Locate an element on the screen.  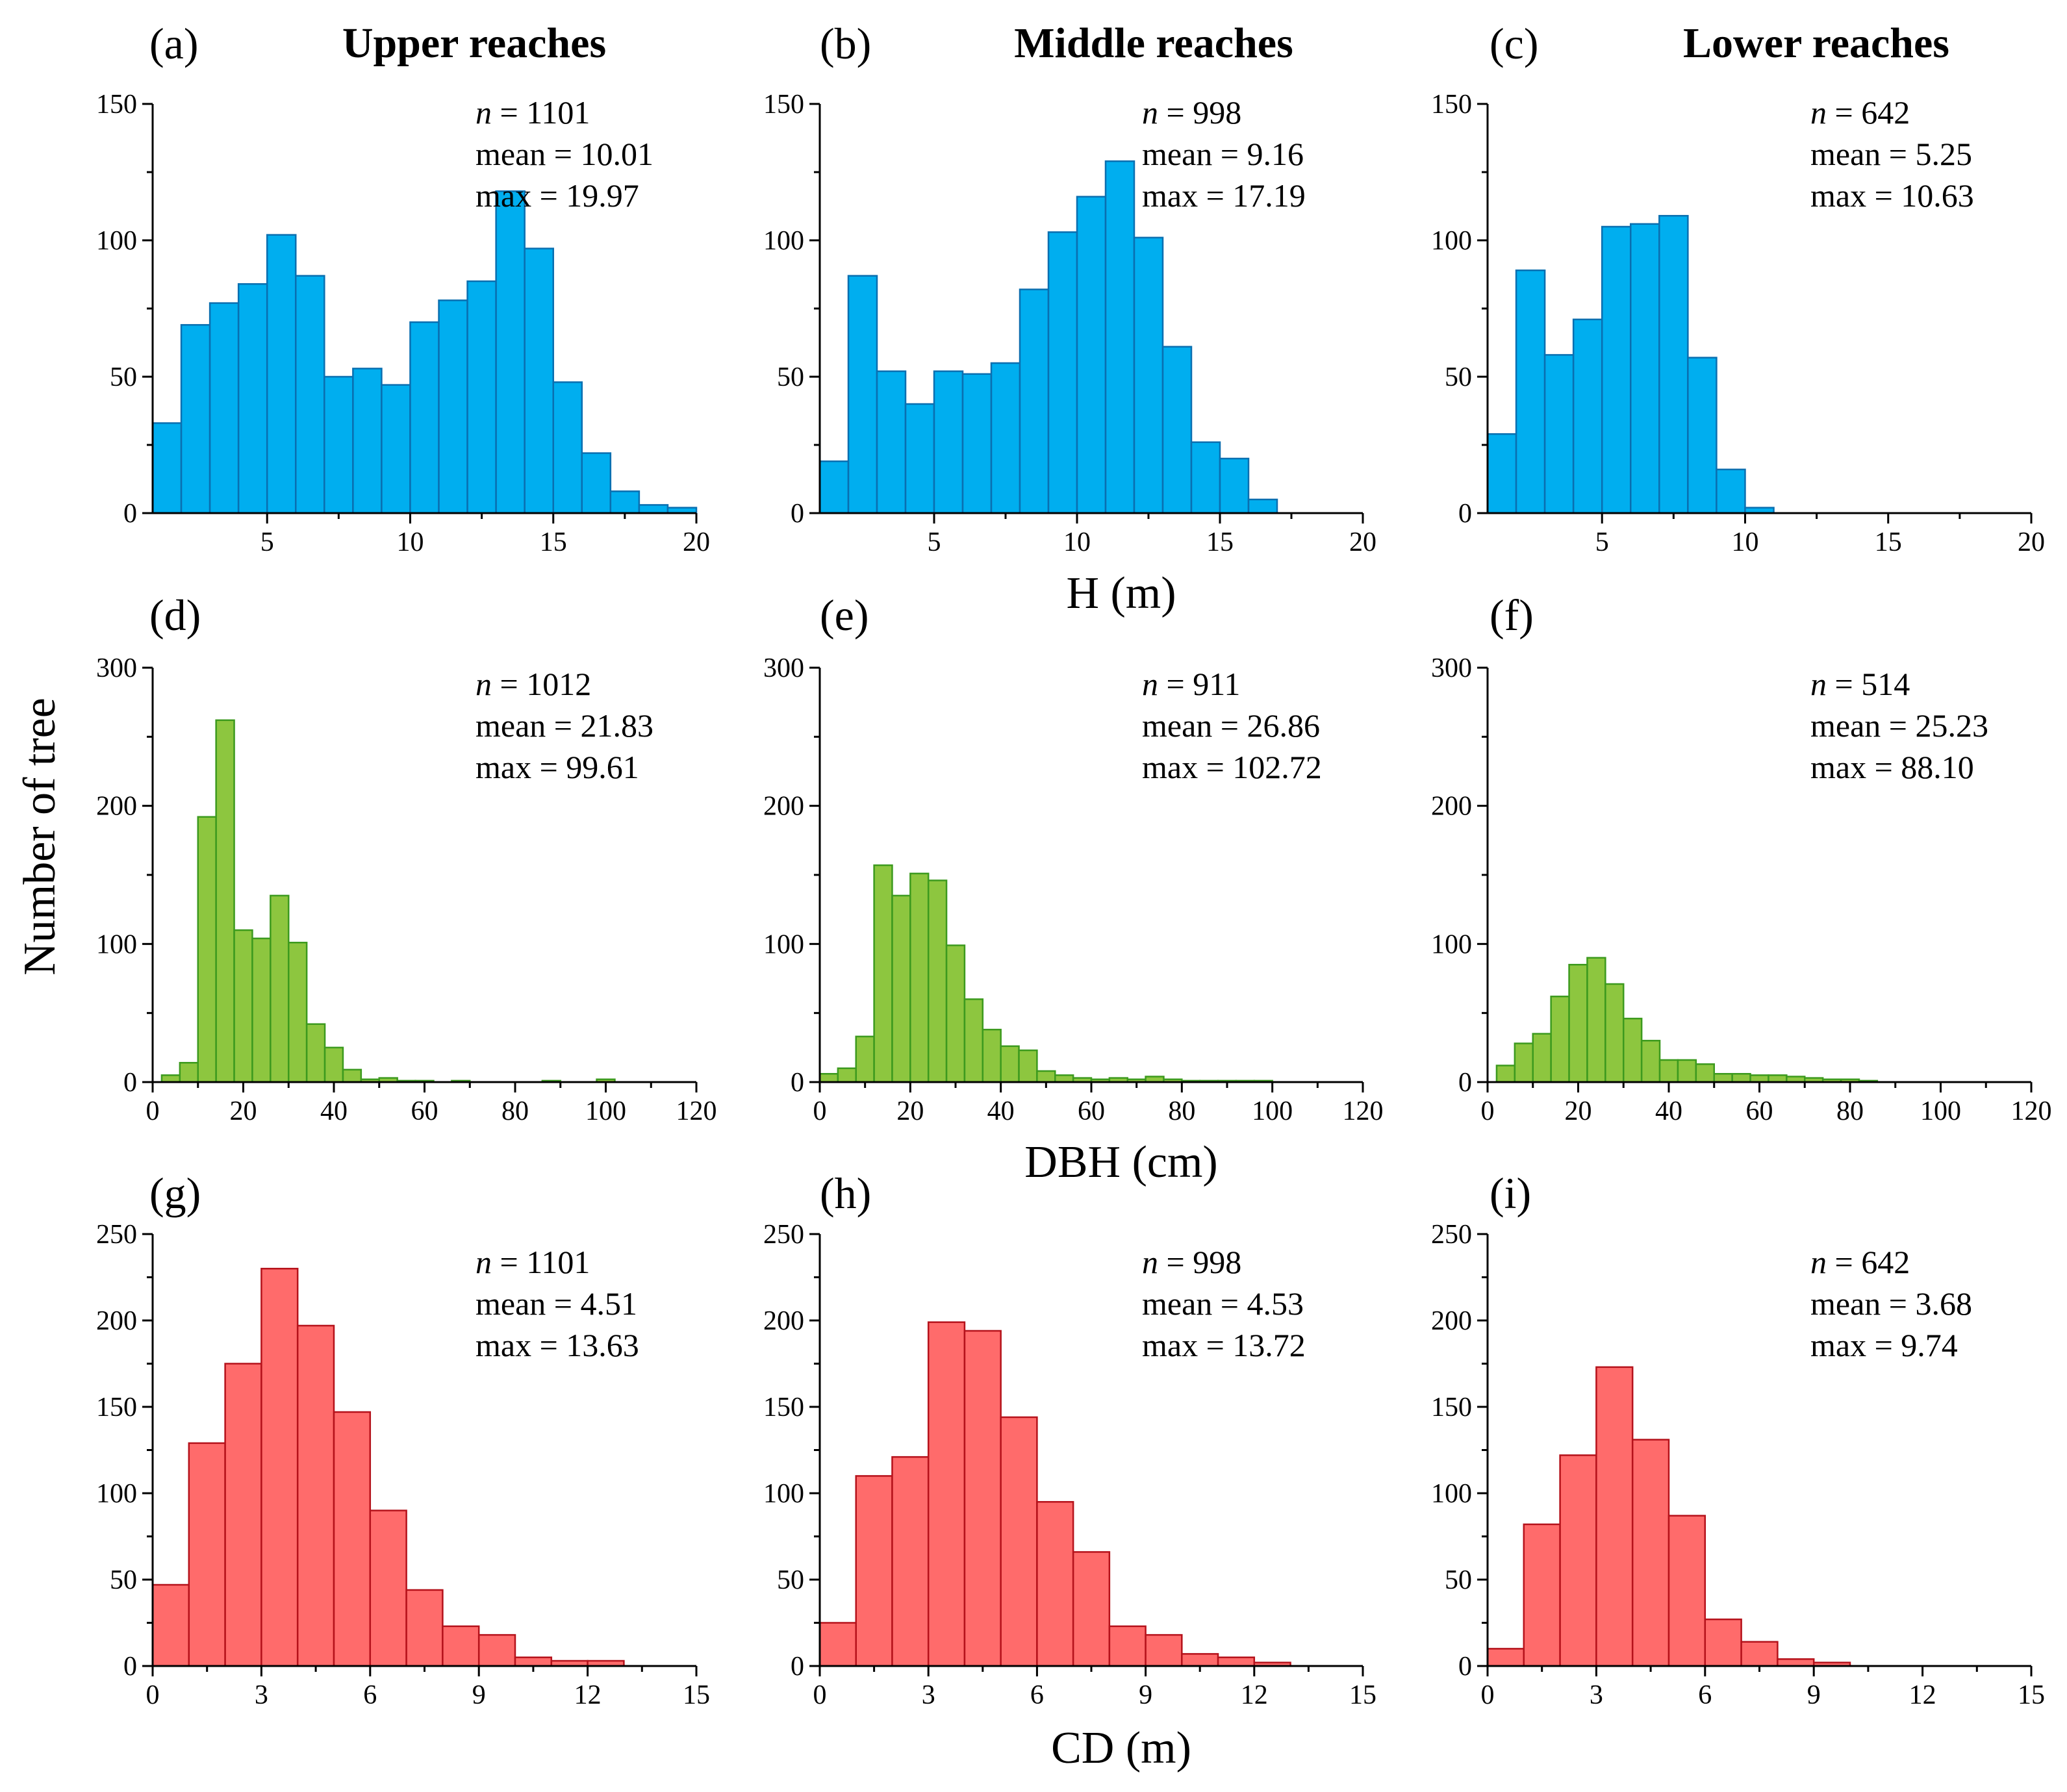
stat-max: max = 10.63 is located at coordinates (1892, 196).